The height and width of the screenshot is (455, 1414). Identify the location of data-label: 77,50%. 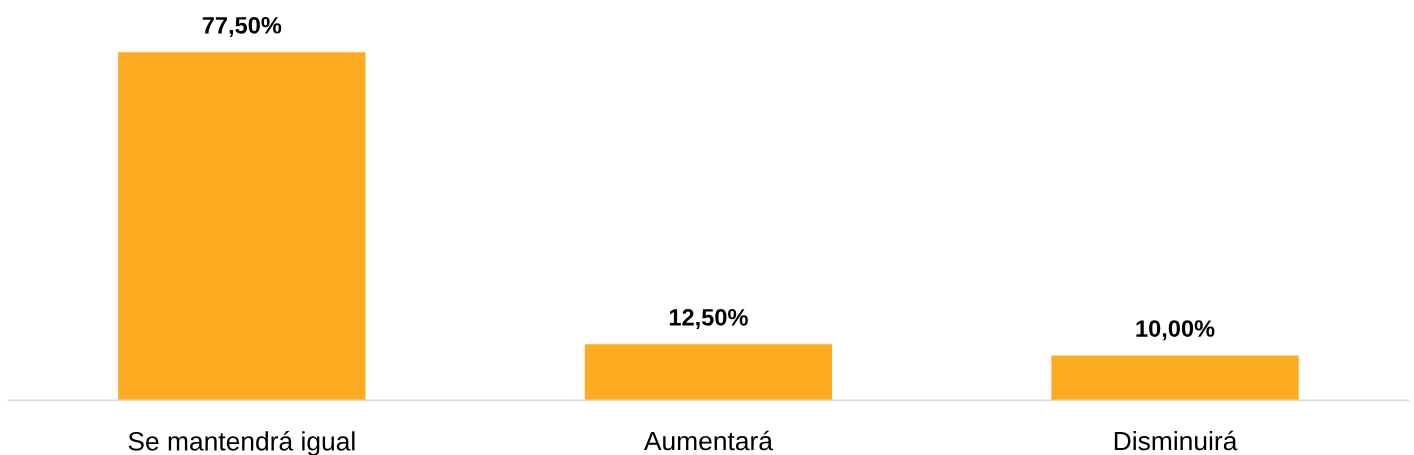
(242, 27).